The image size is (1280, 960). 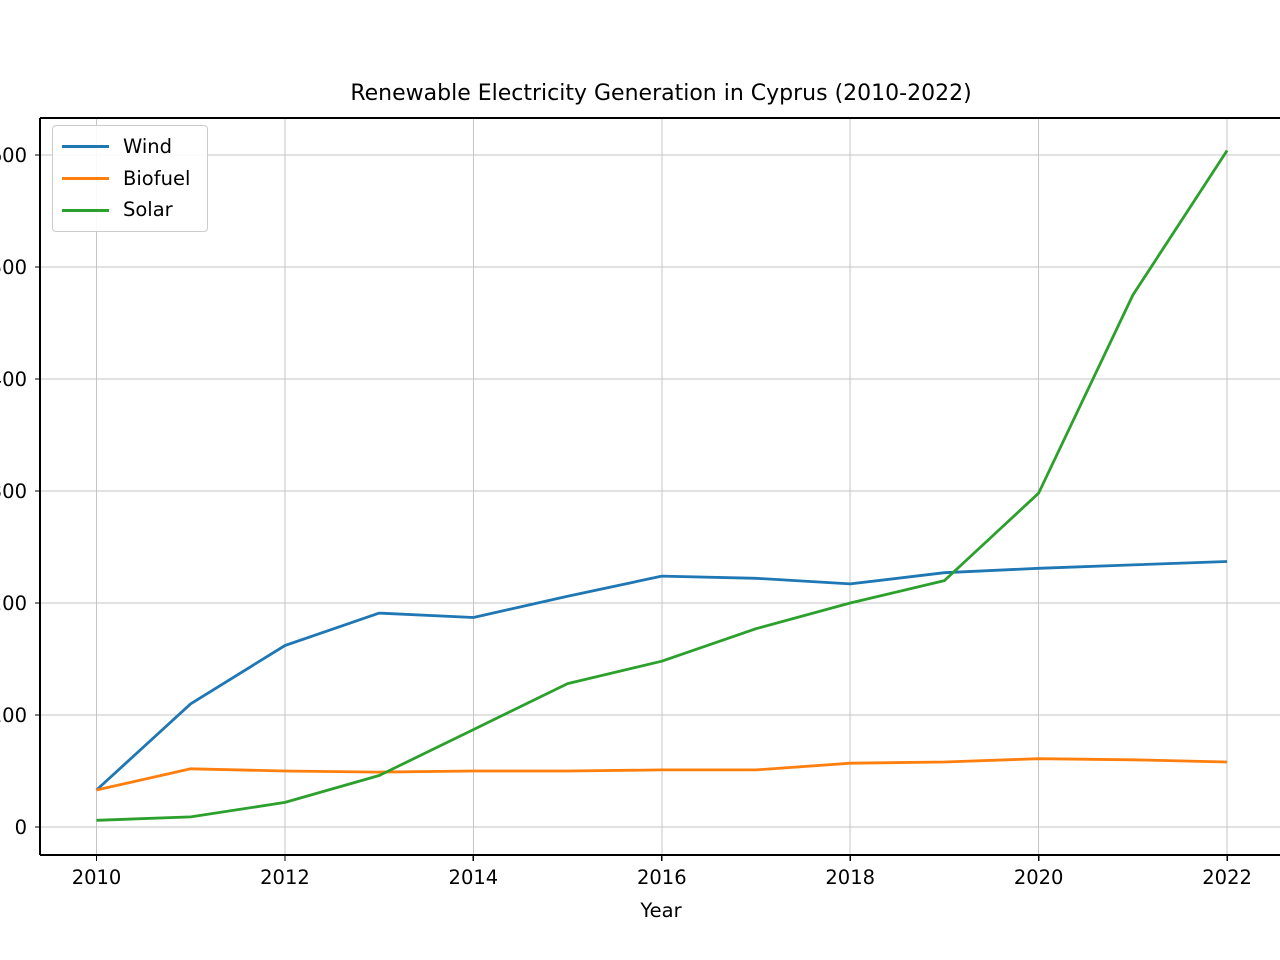 I want to click on x-tick-label: 2012, so click(x=285, y=877).